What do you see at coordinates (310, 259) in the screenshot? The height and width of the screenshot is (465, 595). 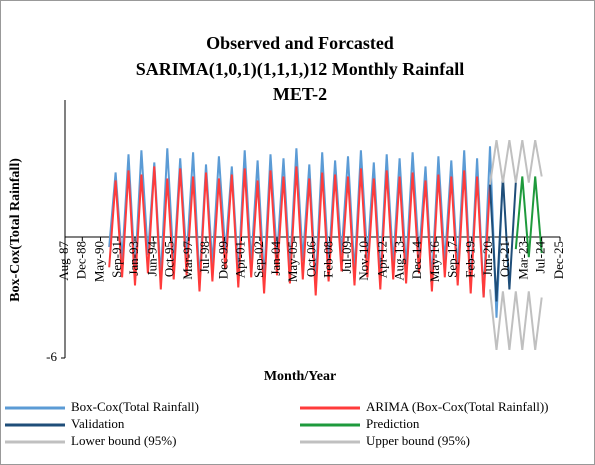 I see `x-tick-label: Oct-06` at bounding box center [310, 259].